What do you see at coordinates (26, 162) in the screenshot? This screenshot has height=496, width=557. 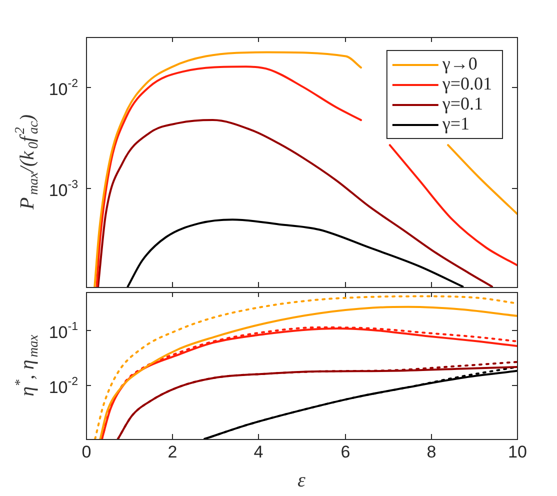 I see `y-axis-title: Pmax/(k0fac2)` at bounding box center [26, 162].